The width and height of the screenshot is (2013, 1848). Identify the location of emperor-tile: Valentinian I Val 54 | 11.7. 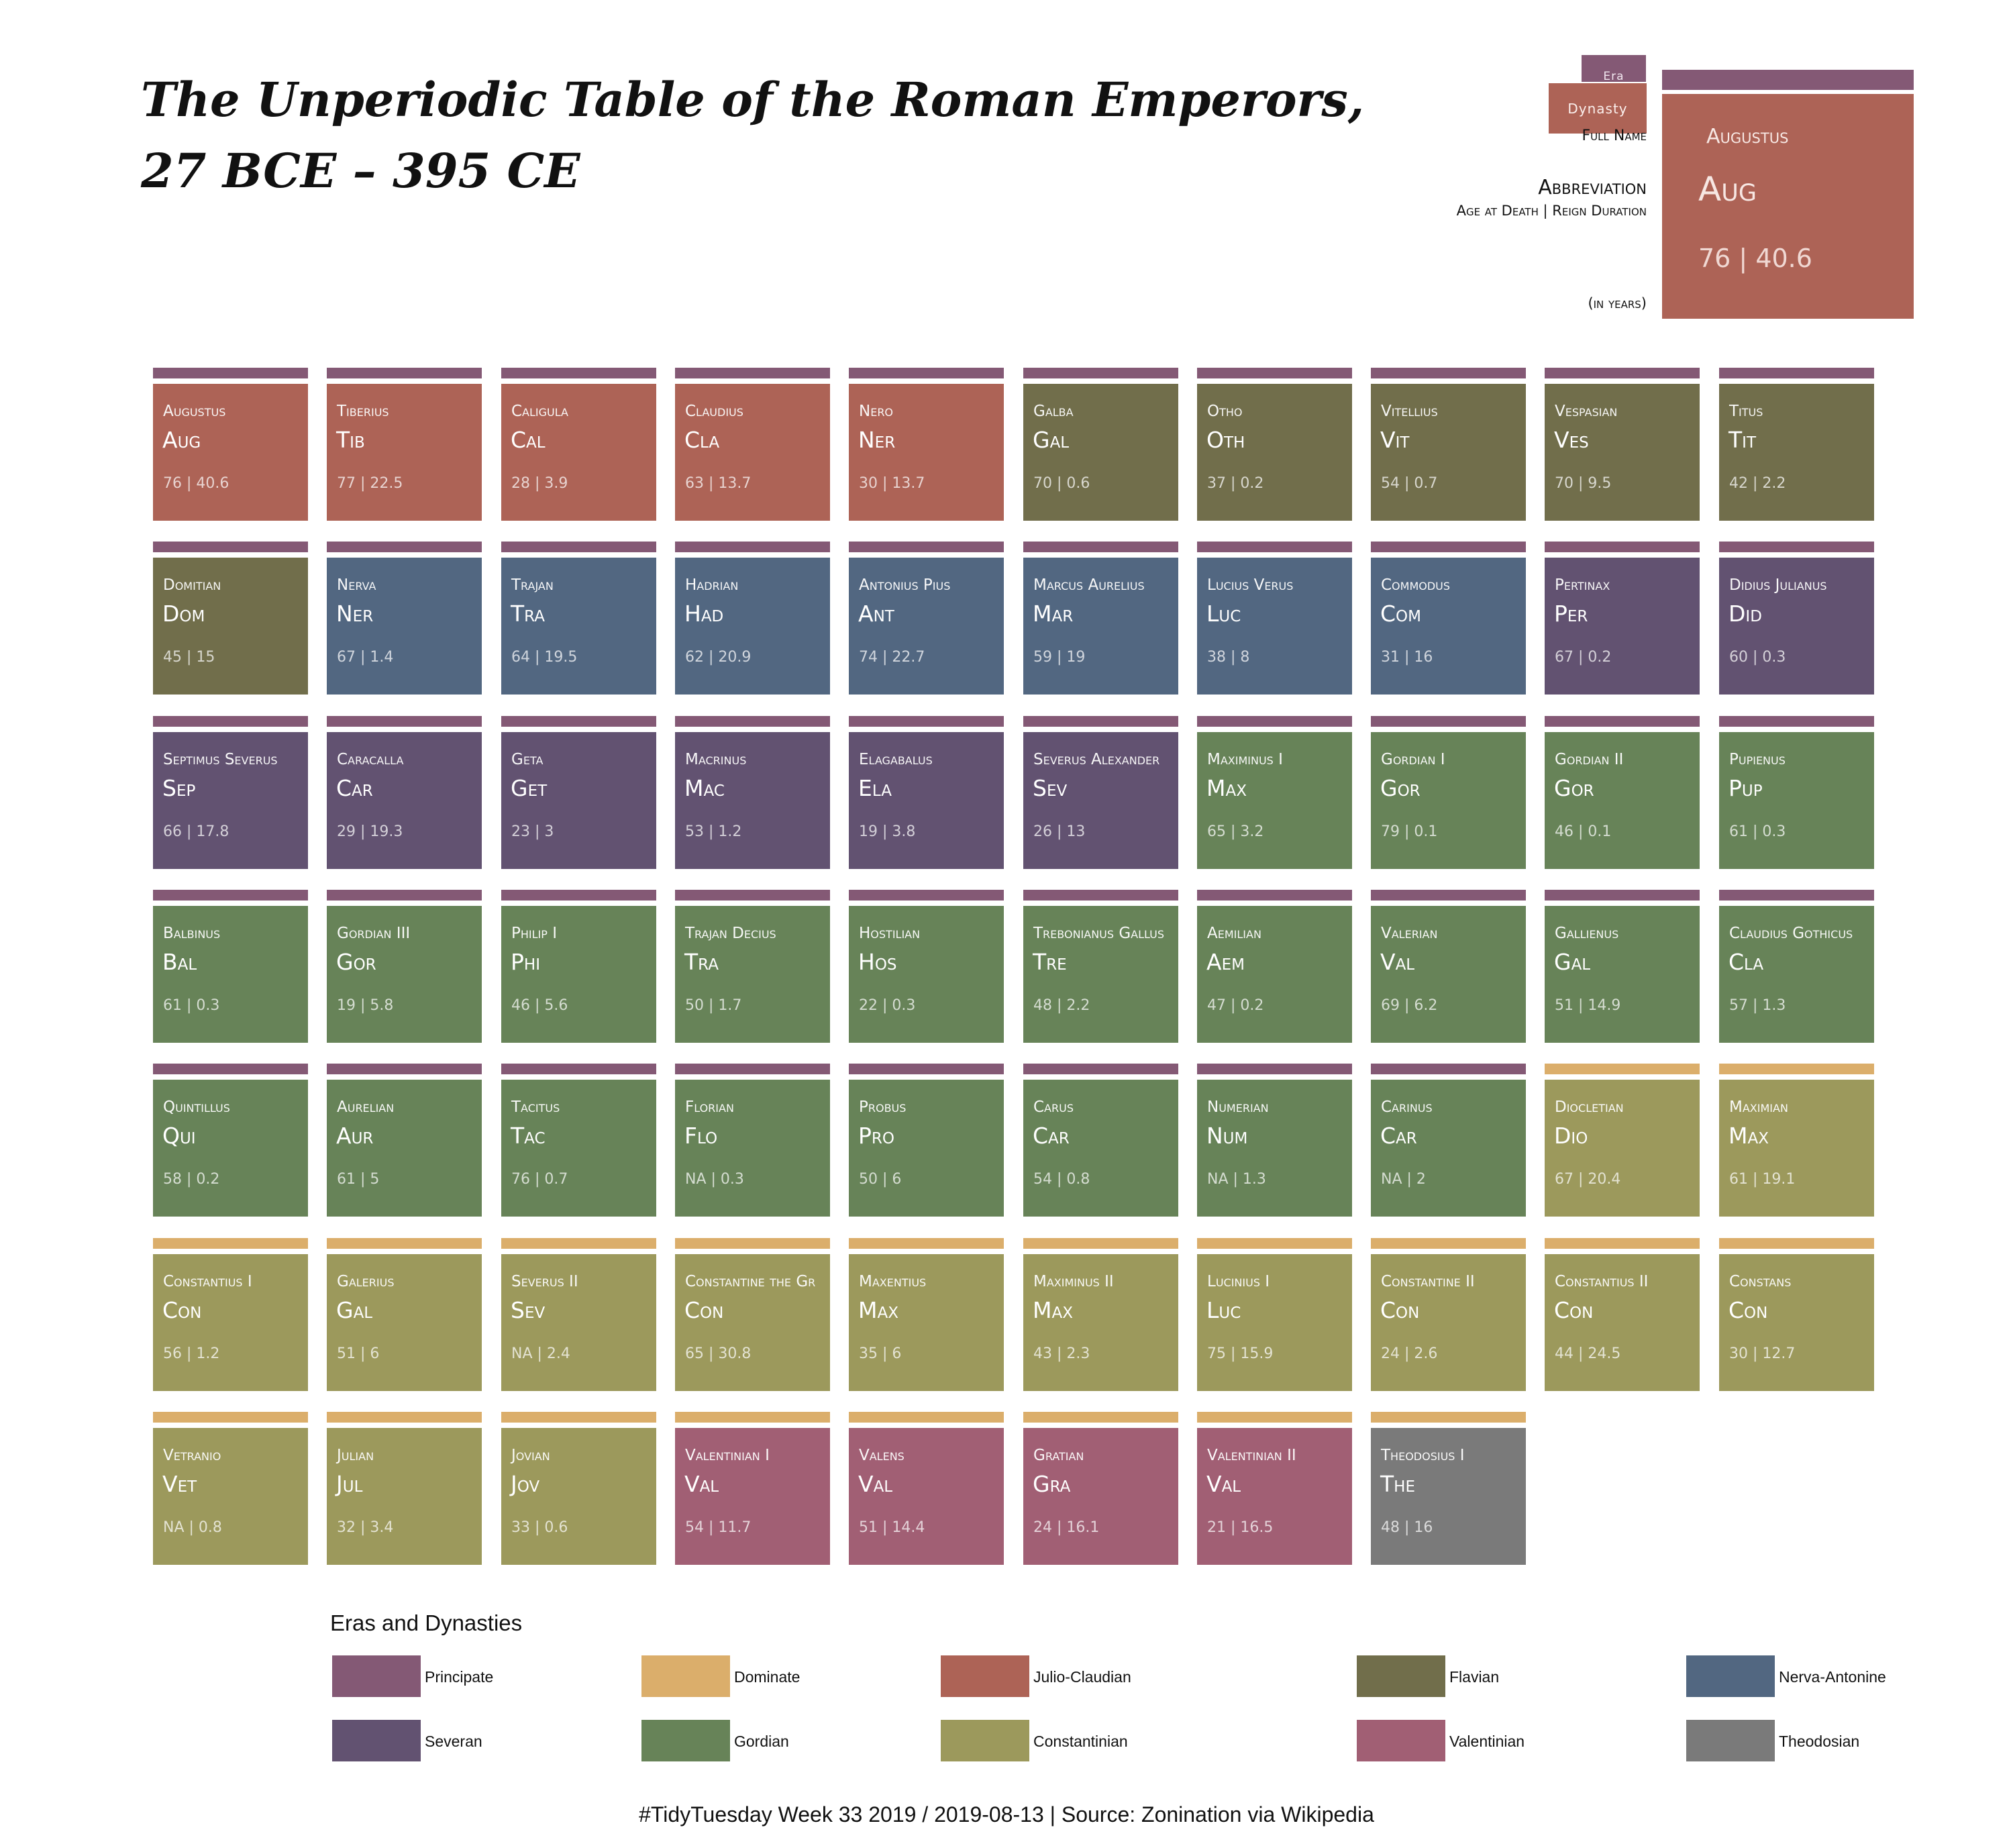
(752, 1488).